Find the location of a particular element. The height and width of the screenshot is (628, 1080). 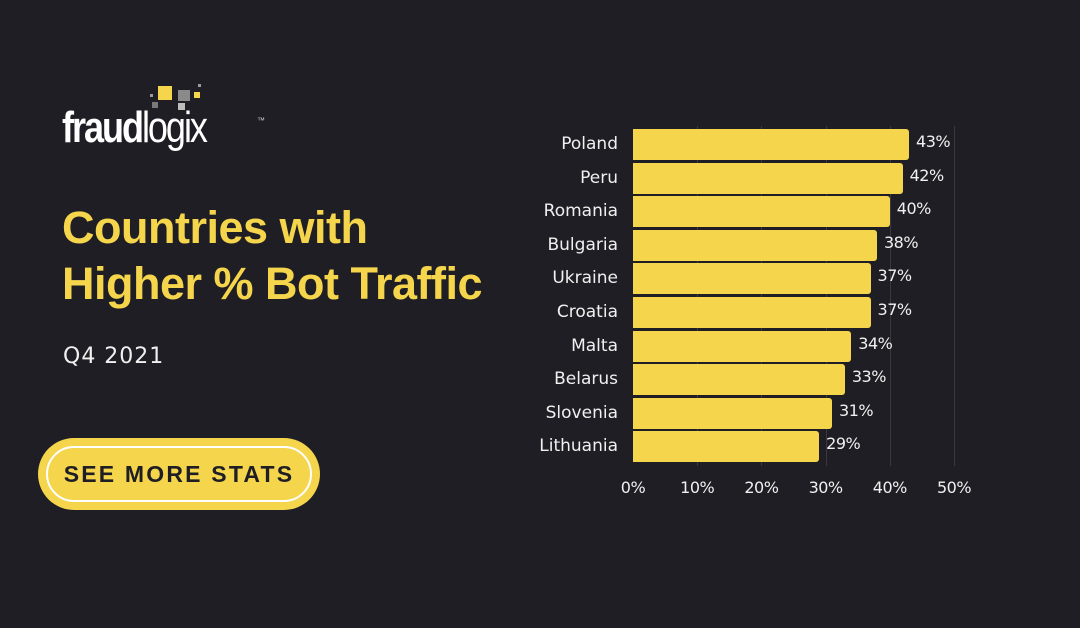

x-axis-tick-label: 50% is located at coordinates (954, 487).